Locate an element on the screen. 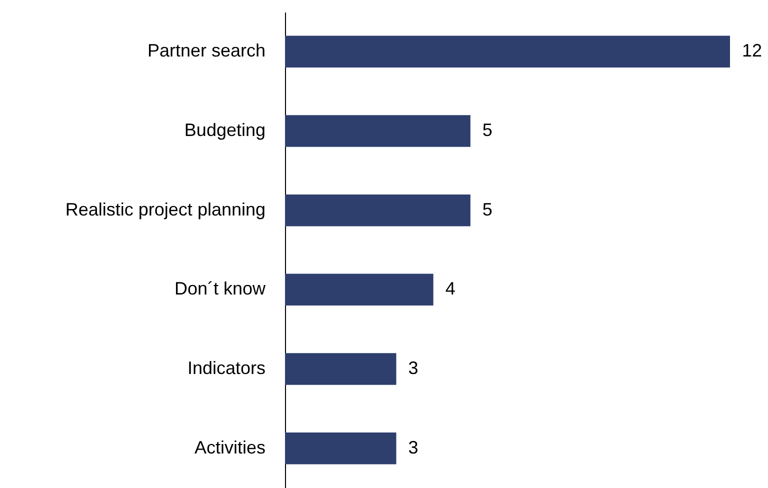  data-label: 12 is located at coordinates (752, 50).